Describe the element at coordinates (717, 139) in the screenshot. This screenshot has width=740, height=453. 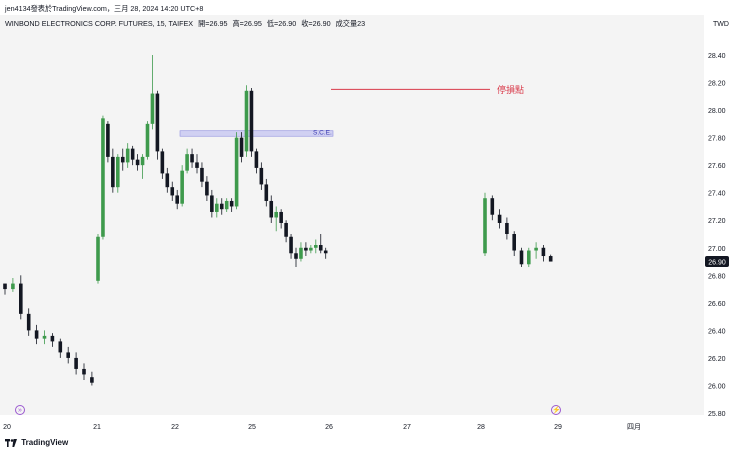
I see `y-tick-label: 27.80` at that location.